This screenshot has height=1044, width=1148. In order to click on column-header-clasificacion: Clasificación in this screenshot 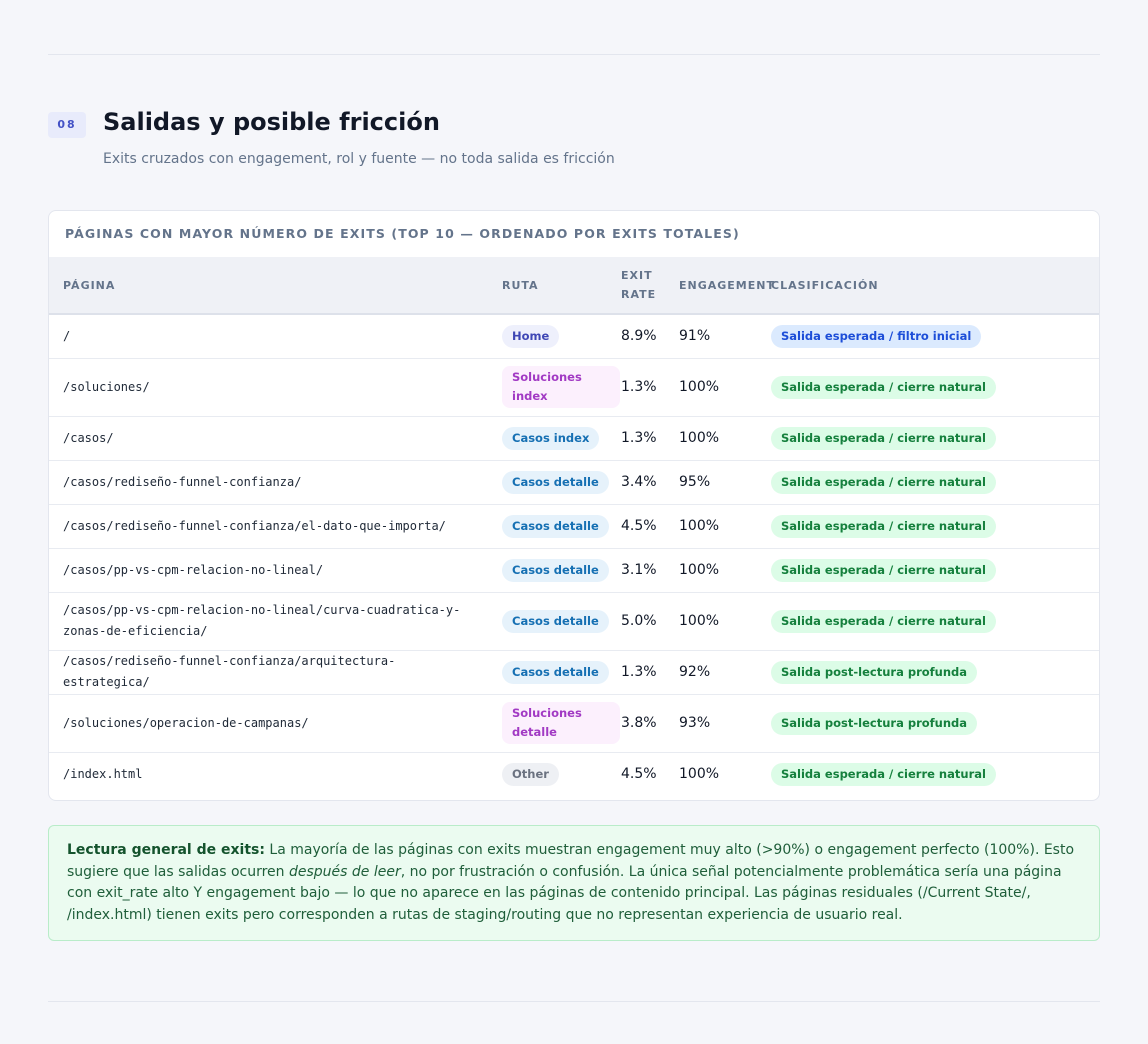, I will do `click(825, 285)`.